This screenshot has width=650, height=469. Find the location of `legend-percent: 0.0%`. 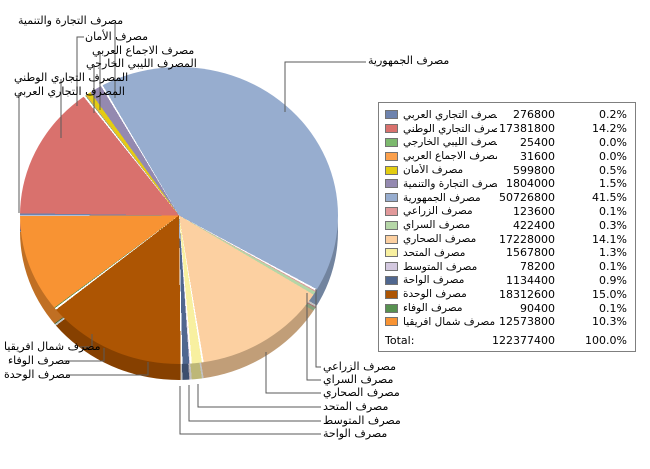

legend-percent: 0.0% is located at coordinates (613, 142).